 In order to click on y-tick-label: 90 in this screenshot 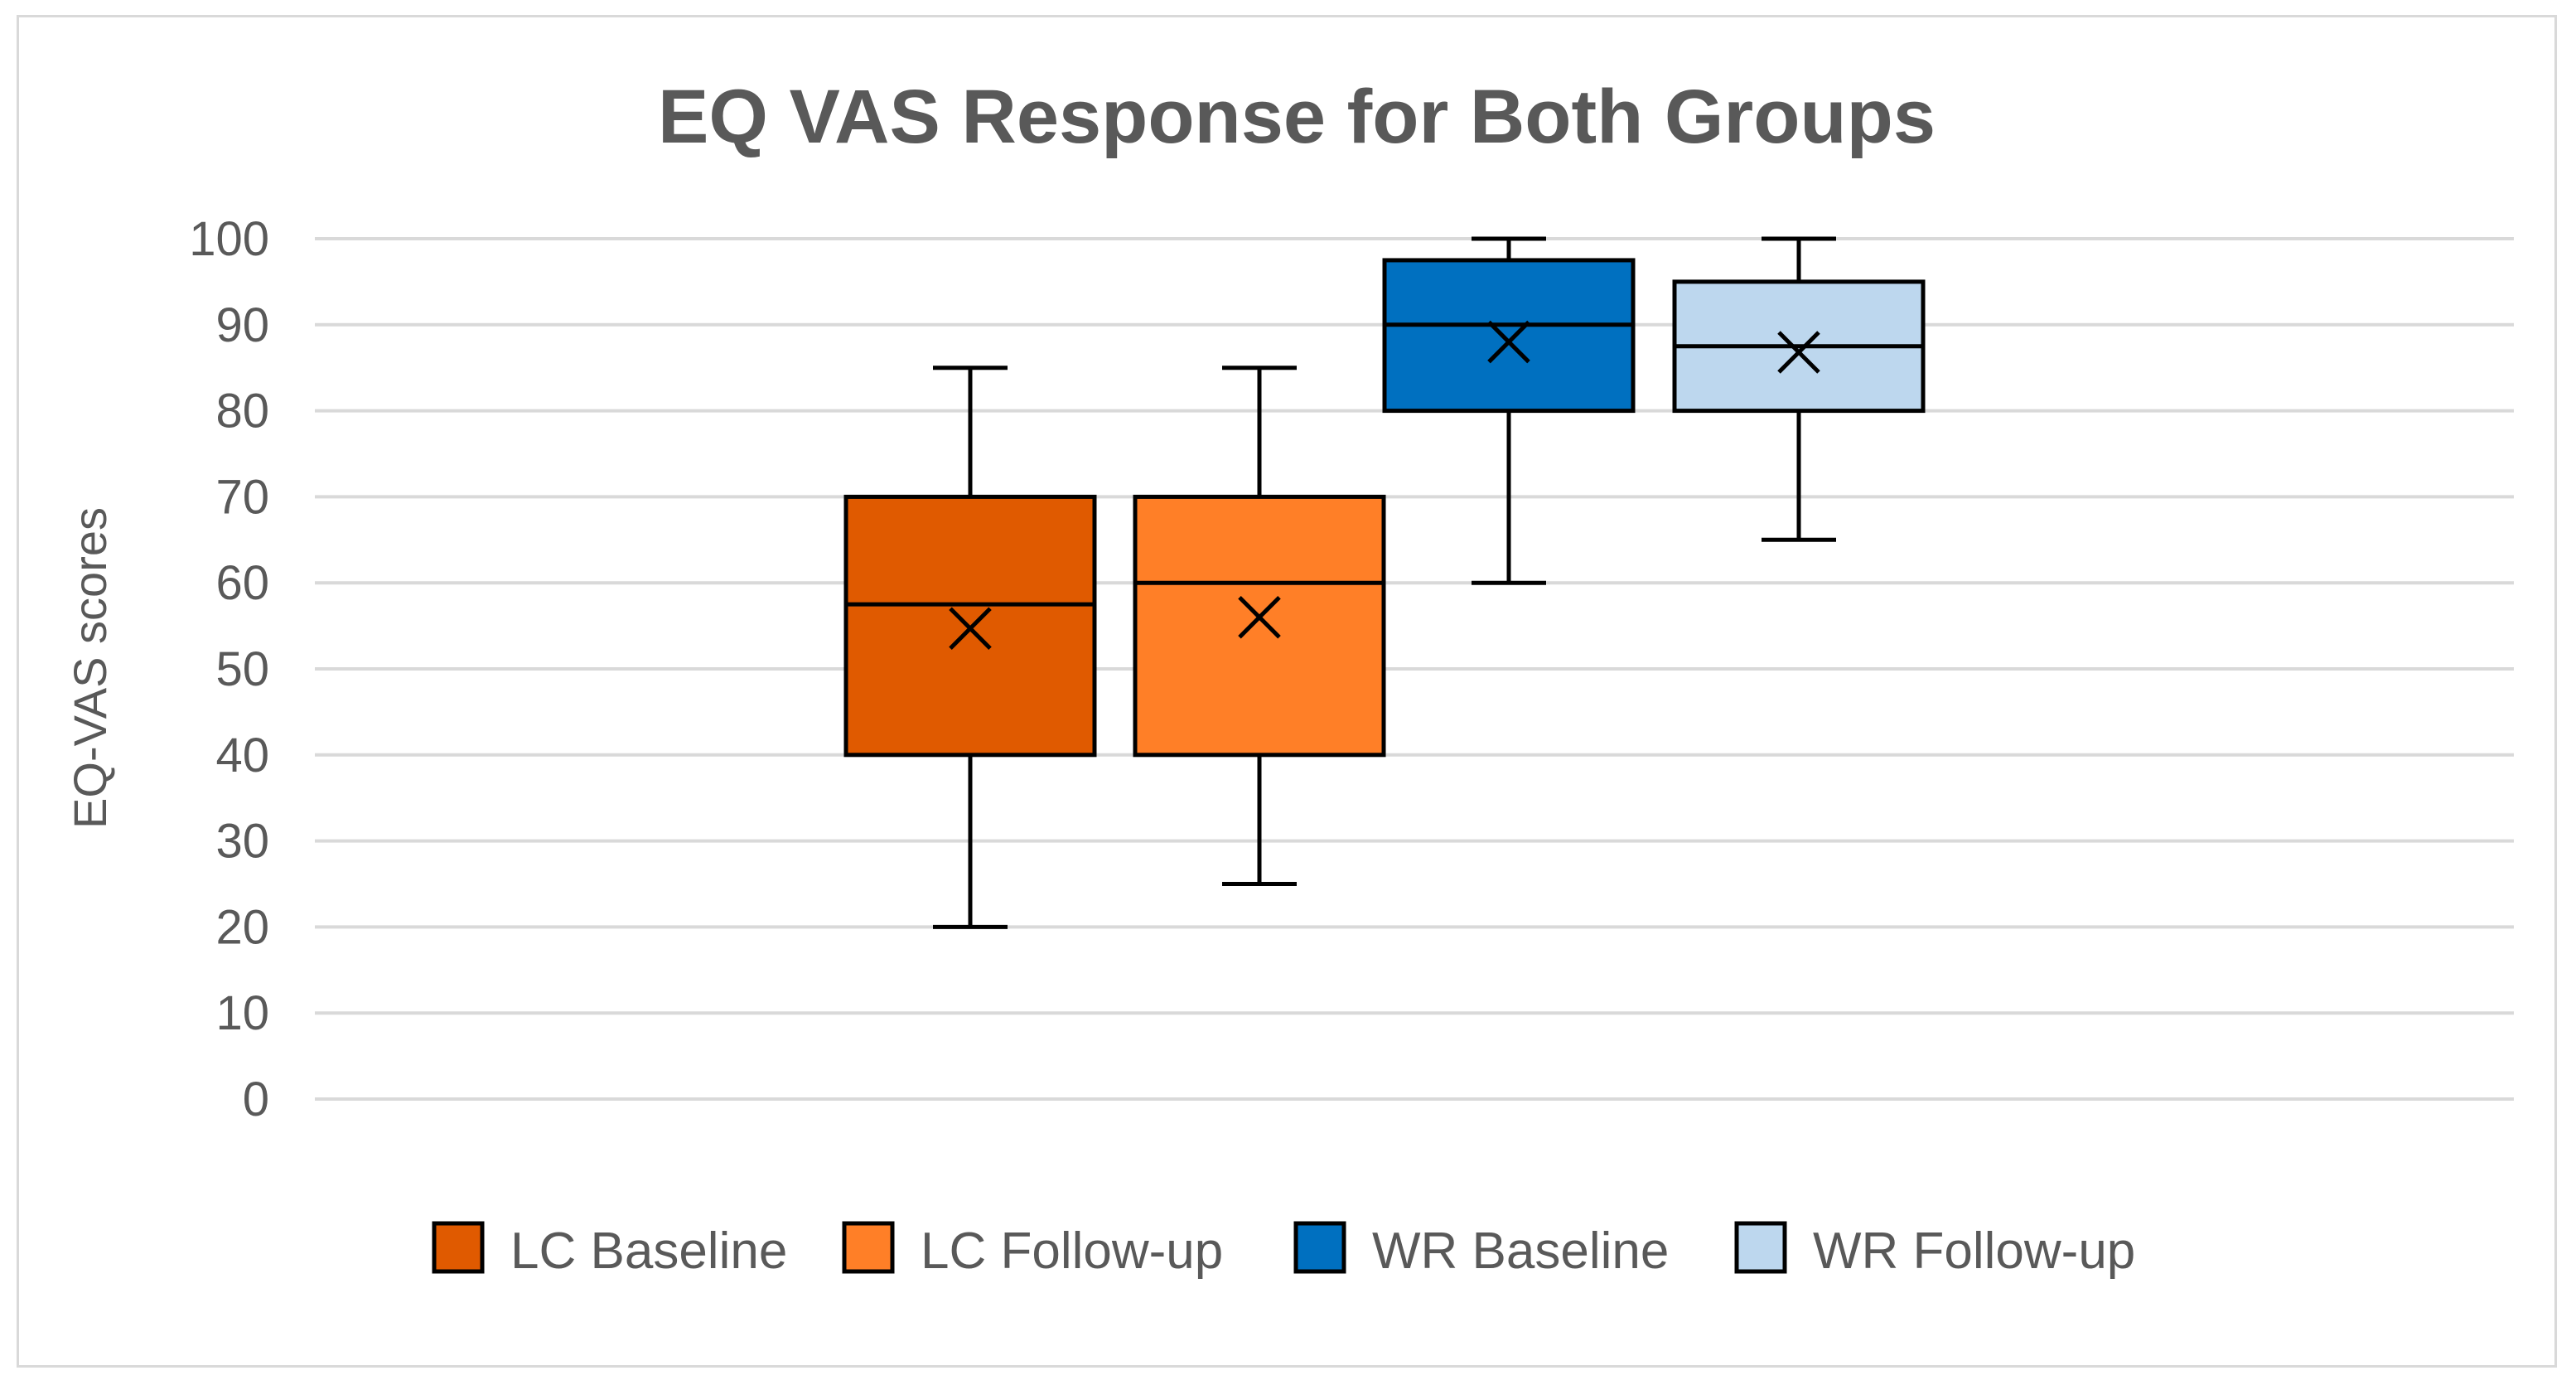, I will do `click(242, 325)`.